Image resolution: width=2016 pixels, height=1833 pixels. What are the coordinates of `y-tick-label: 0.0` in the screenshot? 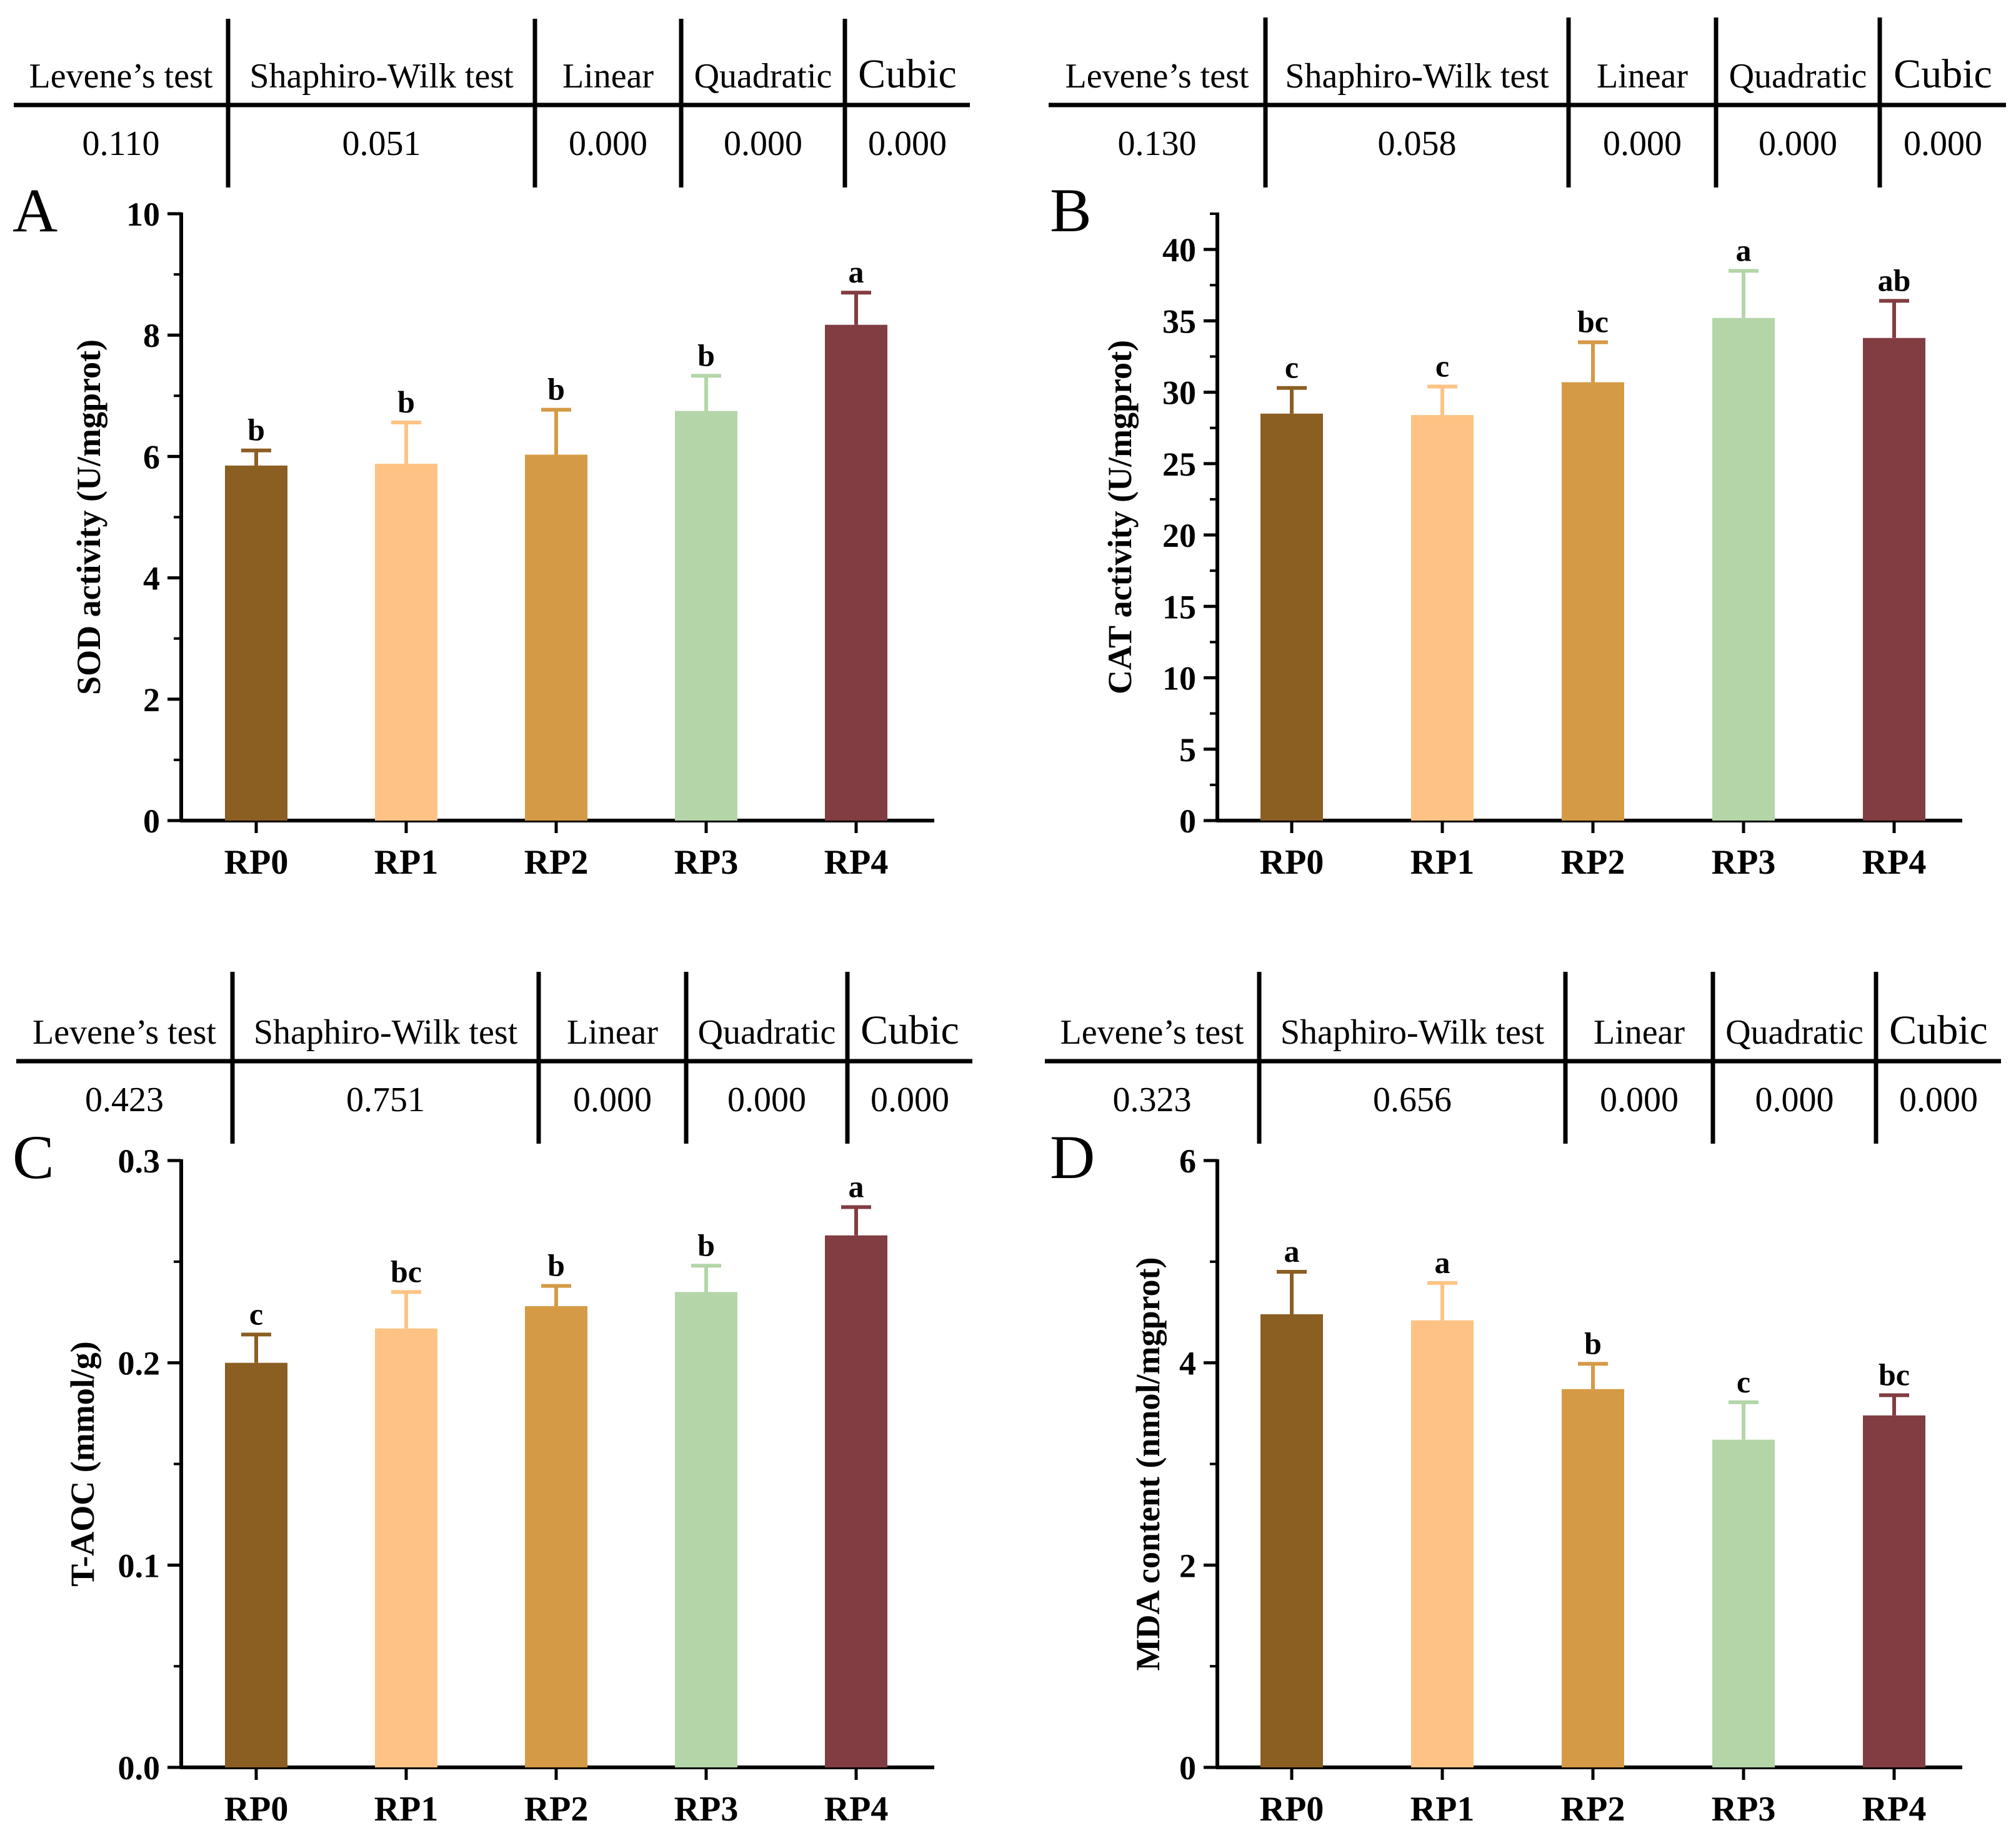 It's located at (139, 1768).